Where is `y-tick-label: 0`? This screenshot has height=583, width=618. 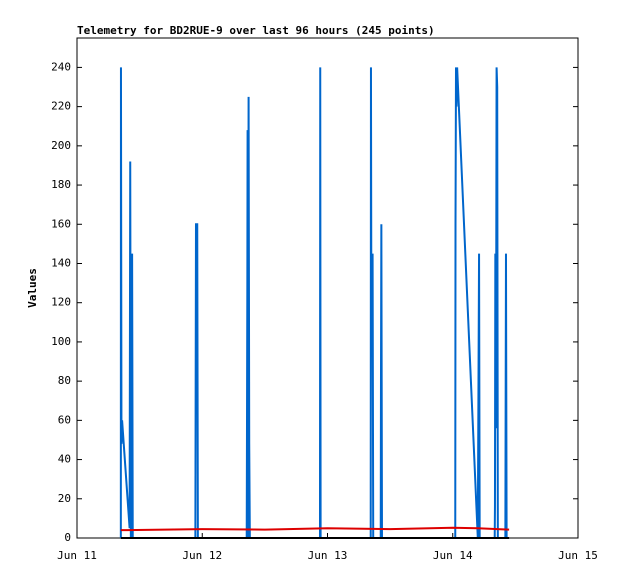 y-tick-label: 0 is located at coordinates (67, 537).